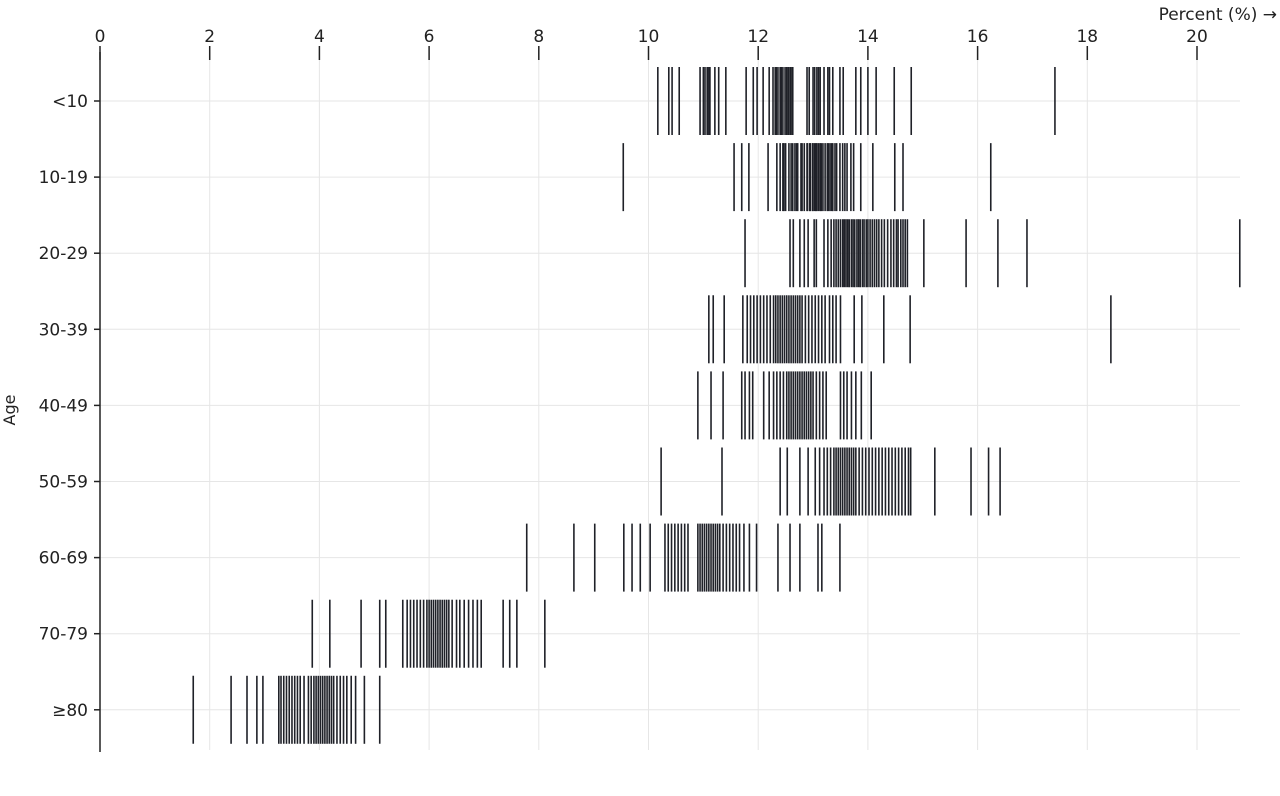 This screenshot has height=796, width=1280. Describe the element at coordinates (868, 37) in the screenshot. I see `x-tick-label: 14` at that location.